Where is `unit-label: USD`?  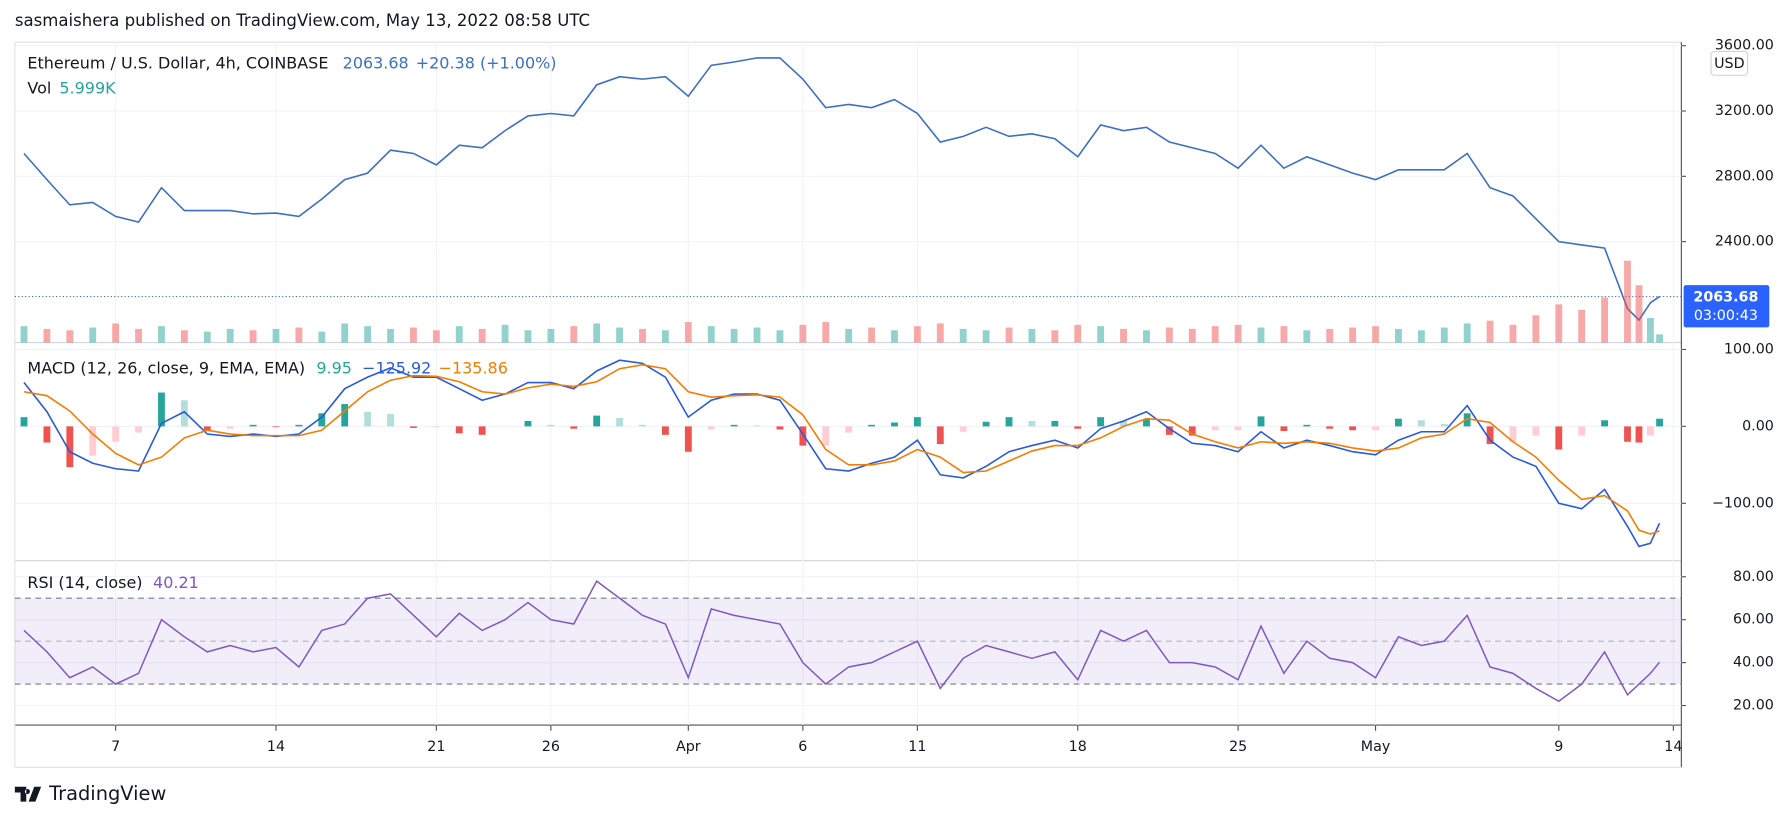 unit-label: USD is located at coordinates (1729, 64).